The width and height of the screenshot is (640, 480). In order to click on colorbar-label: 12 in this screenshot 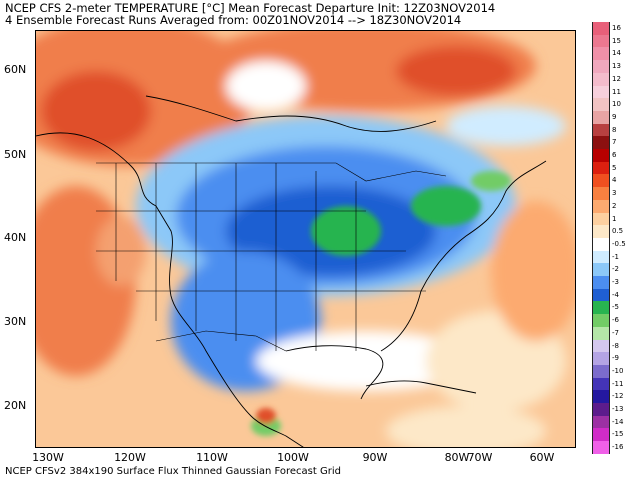, I will do `click(616, 78)`.